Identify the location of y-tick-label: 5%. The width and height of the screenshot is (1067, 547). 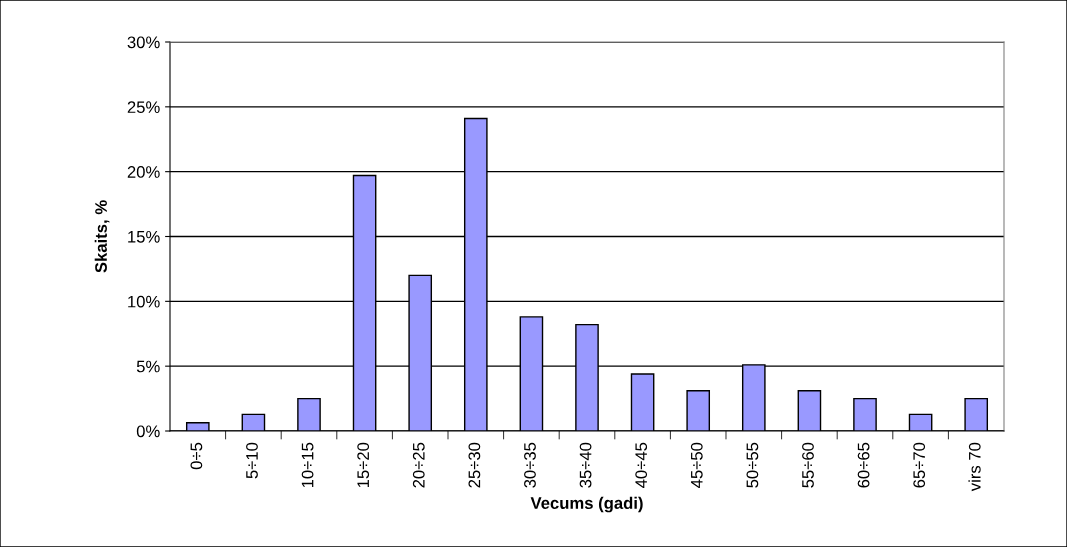
(148, 366).